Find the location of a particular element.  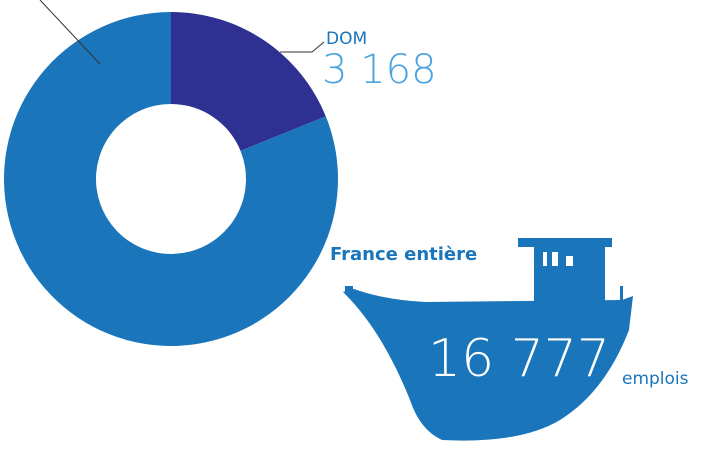

slice-label: DOM is located at coordinates (346, 39).